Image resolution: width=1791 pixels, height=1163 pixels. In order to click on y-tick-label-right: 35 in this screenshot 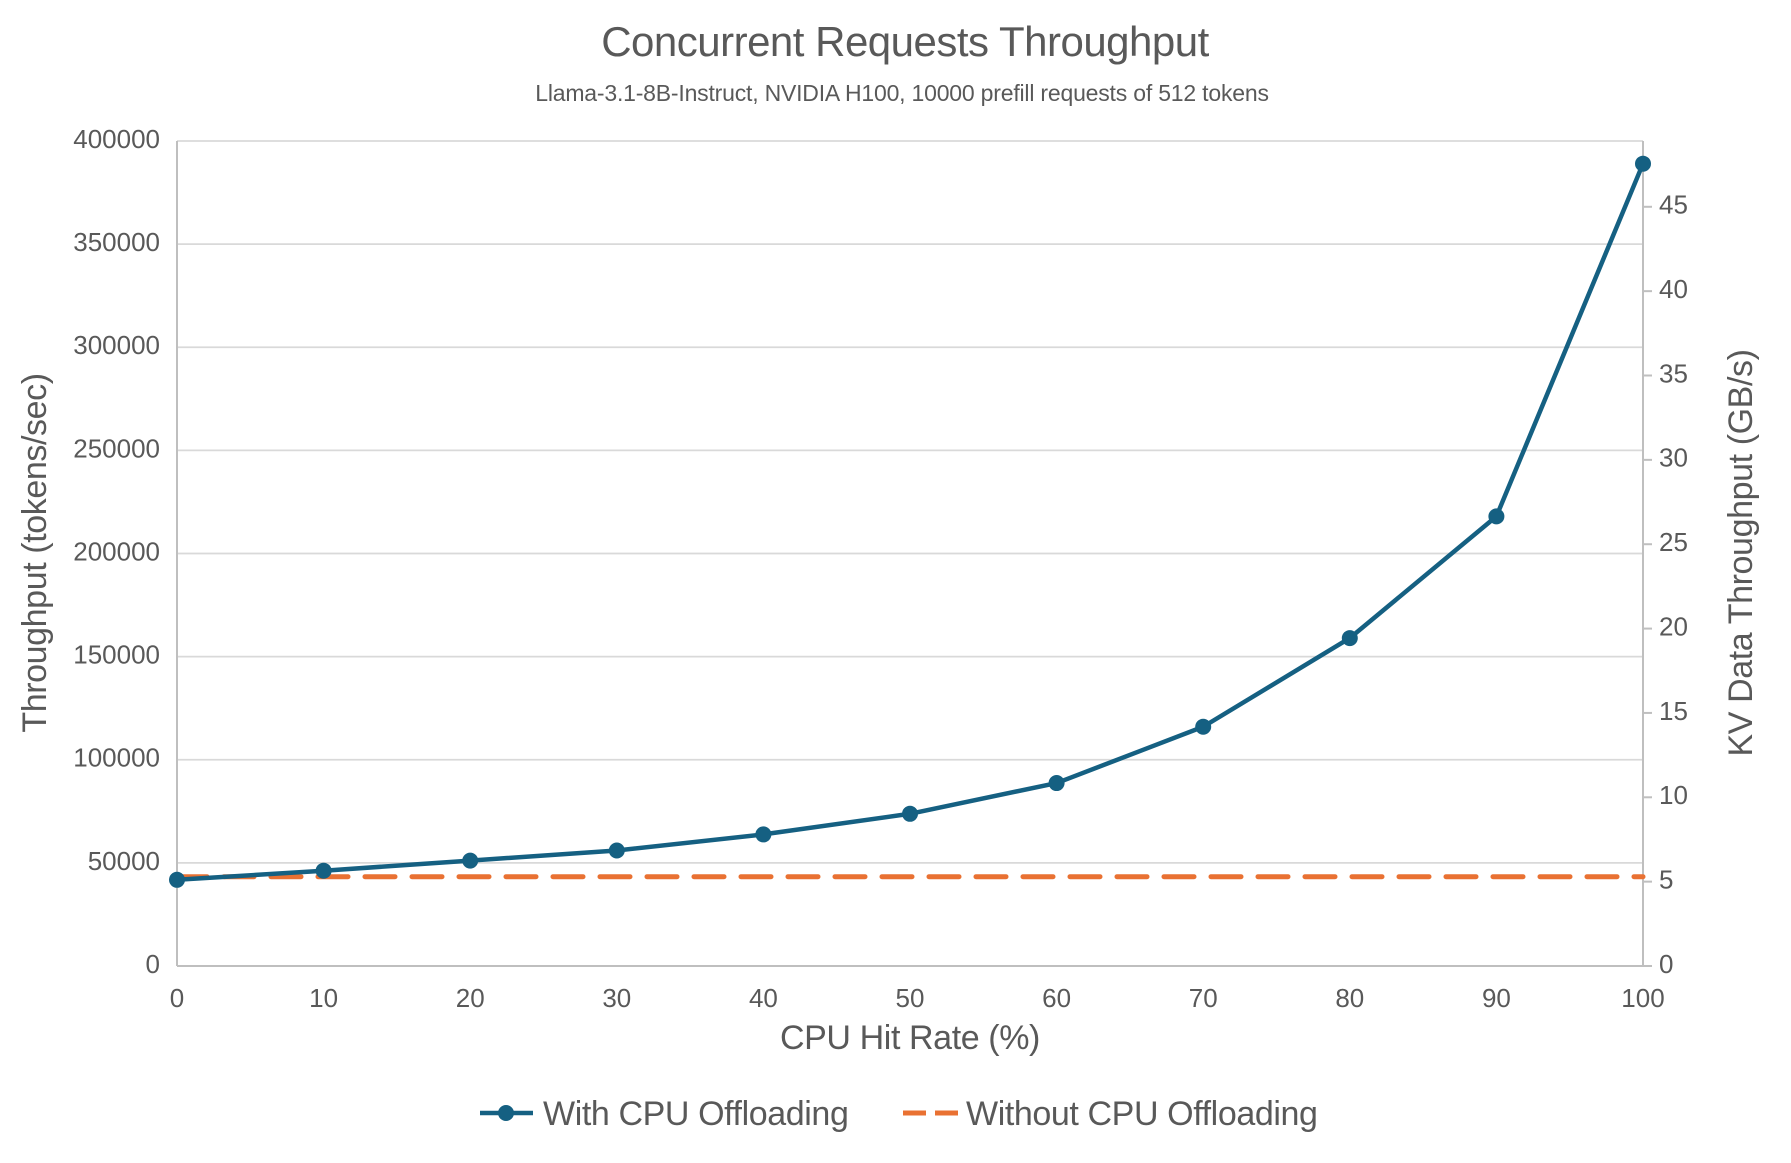, I will do `click(1673, 373)`.